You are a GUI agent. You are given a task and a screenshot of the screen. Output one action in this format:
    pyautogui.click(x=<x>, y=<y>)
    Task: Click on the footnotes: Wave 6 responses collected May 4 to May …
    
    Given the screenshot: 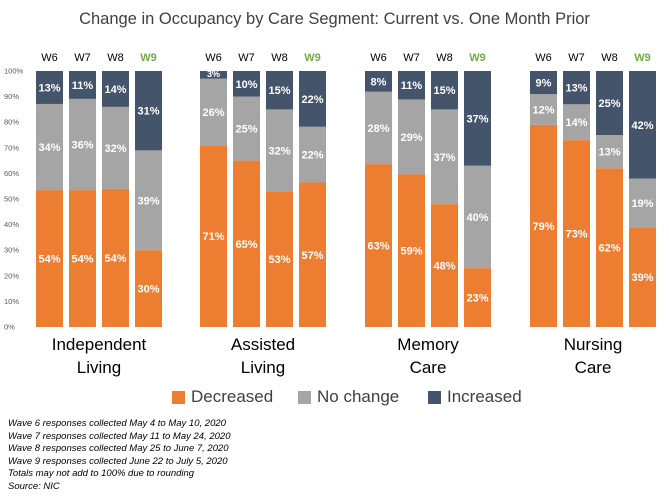 What is the action you would take?
    pyautogui.click(x=119, y=456)
    